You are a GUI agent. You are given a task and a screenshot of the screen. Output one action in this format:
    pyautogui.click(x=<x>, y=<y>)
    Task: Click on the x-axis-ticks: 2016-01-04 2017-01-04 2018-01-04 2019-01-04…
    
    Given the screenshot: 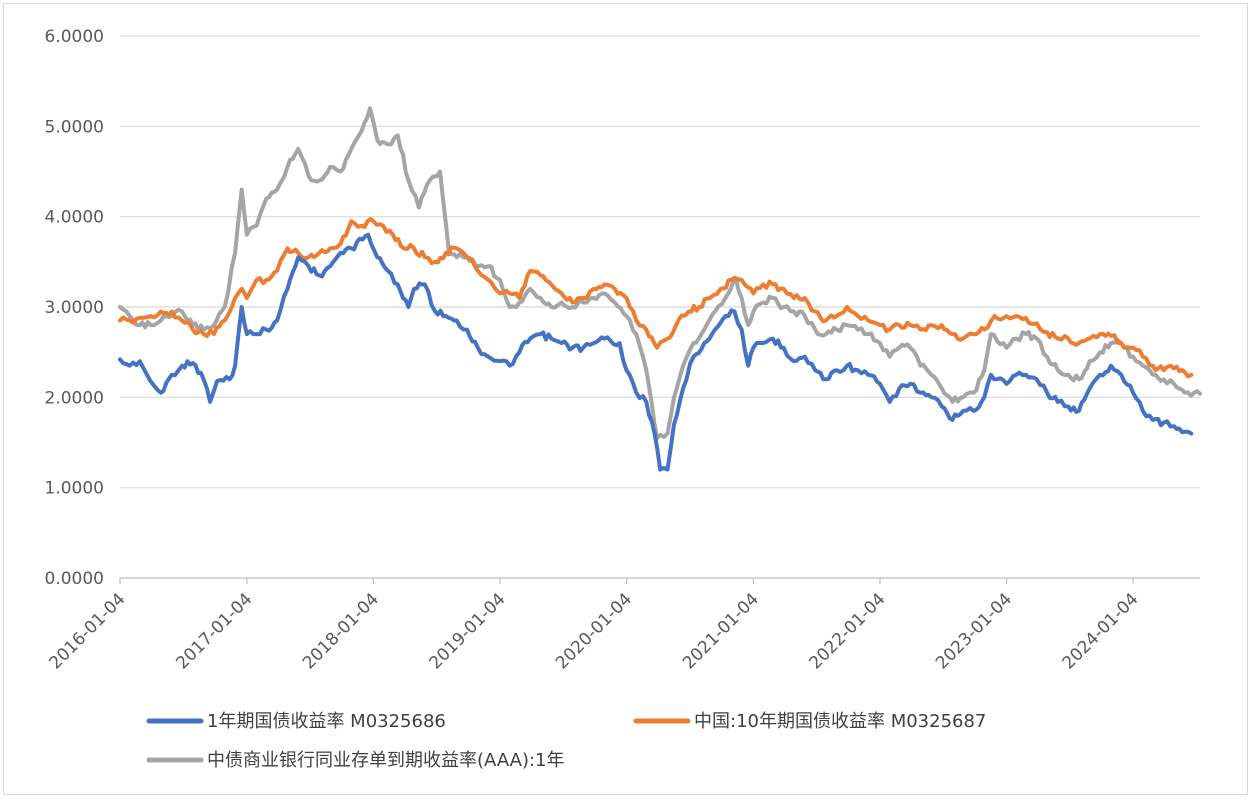 What is the action you would take?
    pyautogui.click(x=594, y=625)
    